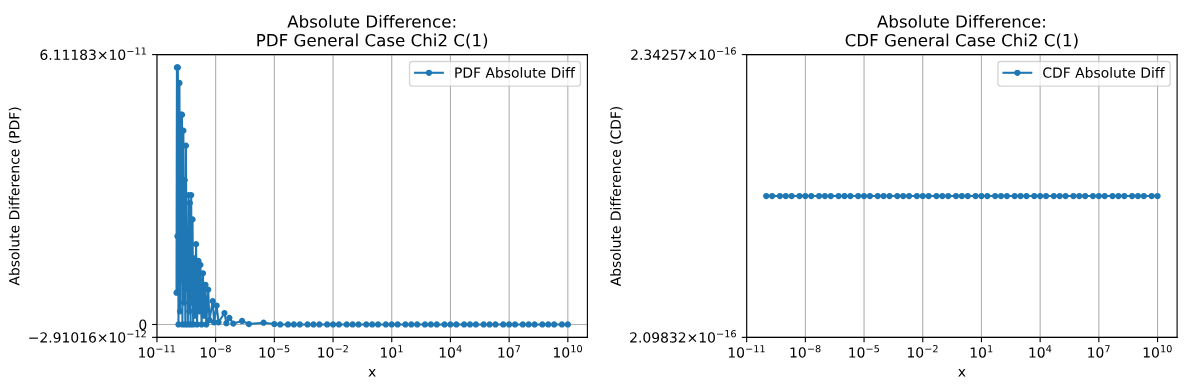 The height and width of the screenshot is (390, 1189). Describe the element at coordinates (515, 72) in the screenshot. I see `legend-label: PDF Absolute Diff` at that location.